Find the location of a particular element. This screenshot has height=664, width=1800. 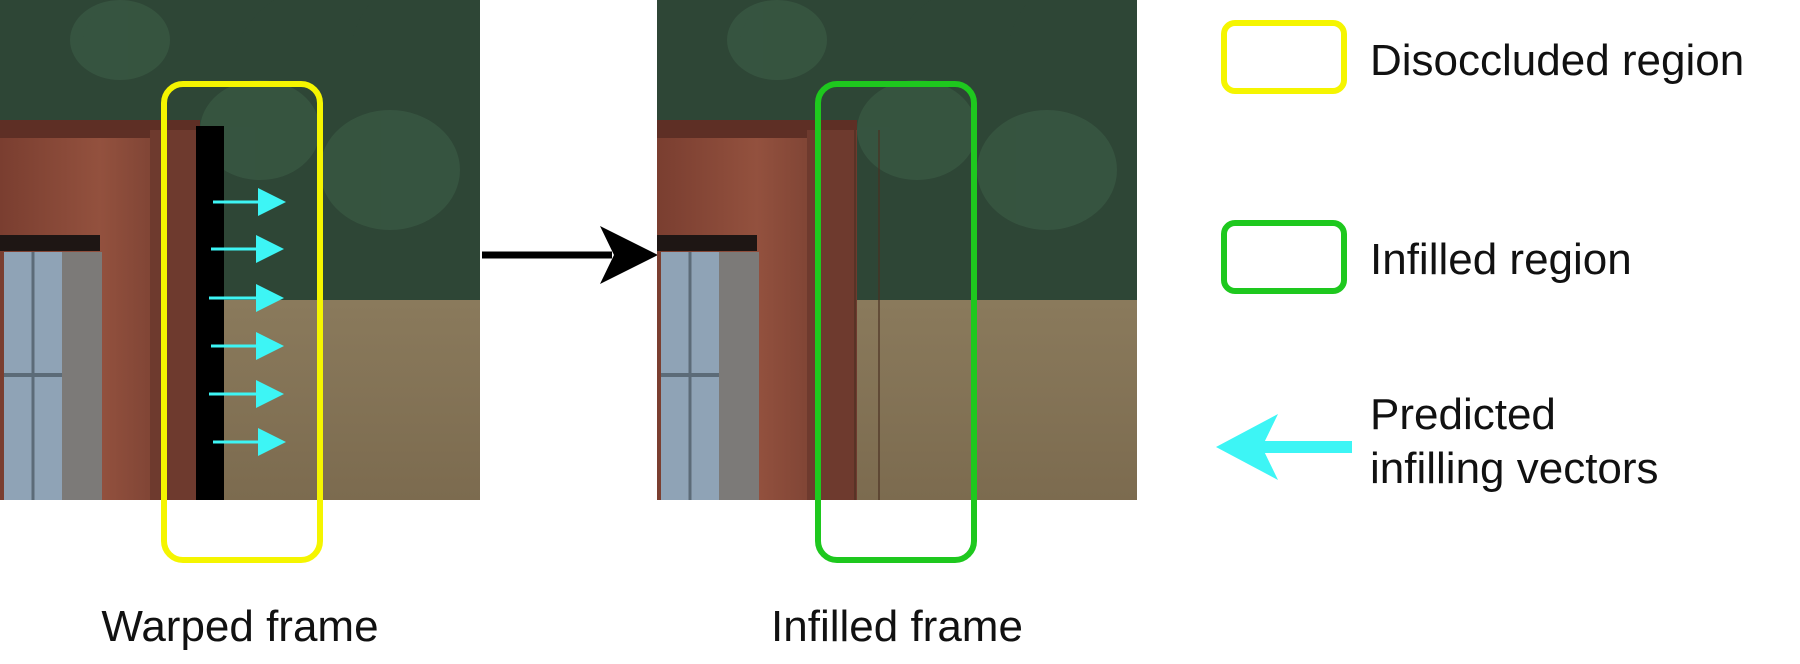

transform-arrow is located at coordinates (572, 255).